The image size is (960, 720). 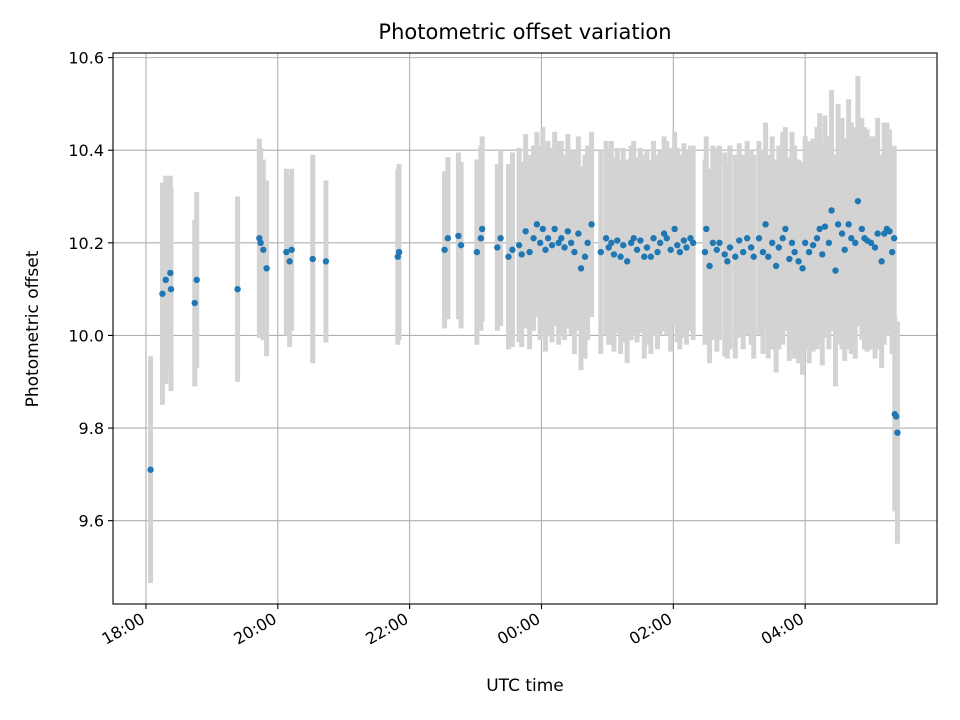 I want to click on y-tick-label: 9.8, so click(x=91, y=428).